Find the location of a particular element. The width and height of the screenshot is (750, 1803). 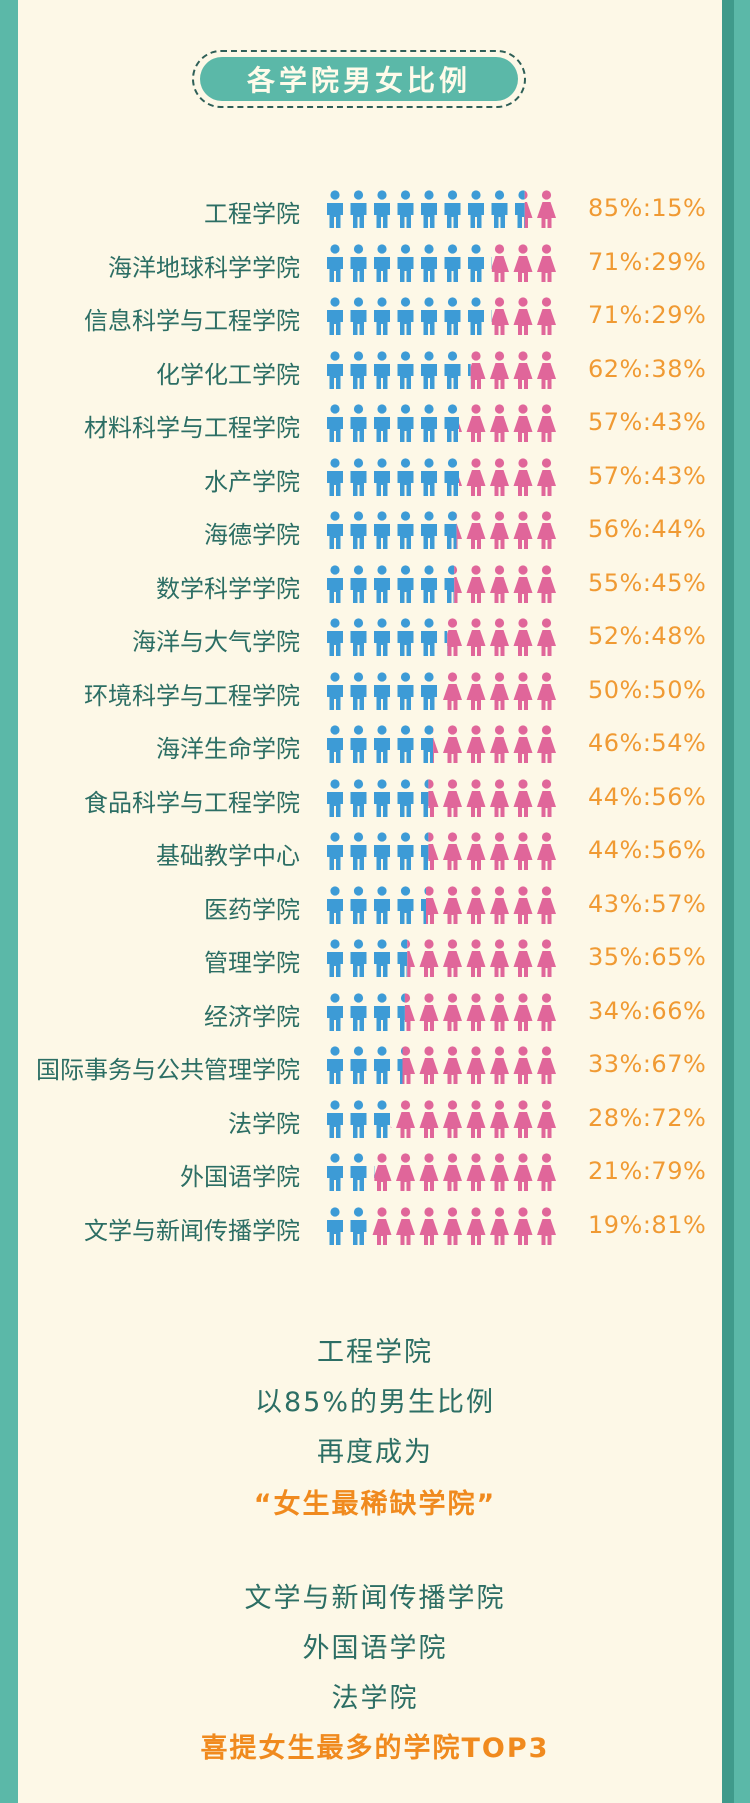

college-label: 文学与新闻传播学院 is located at coordinates (192, 1230).